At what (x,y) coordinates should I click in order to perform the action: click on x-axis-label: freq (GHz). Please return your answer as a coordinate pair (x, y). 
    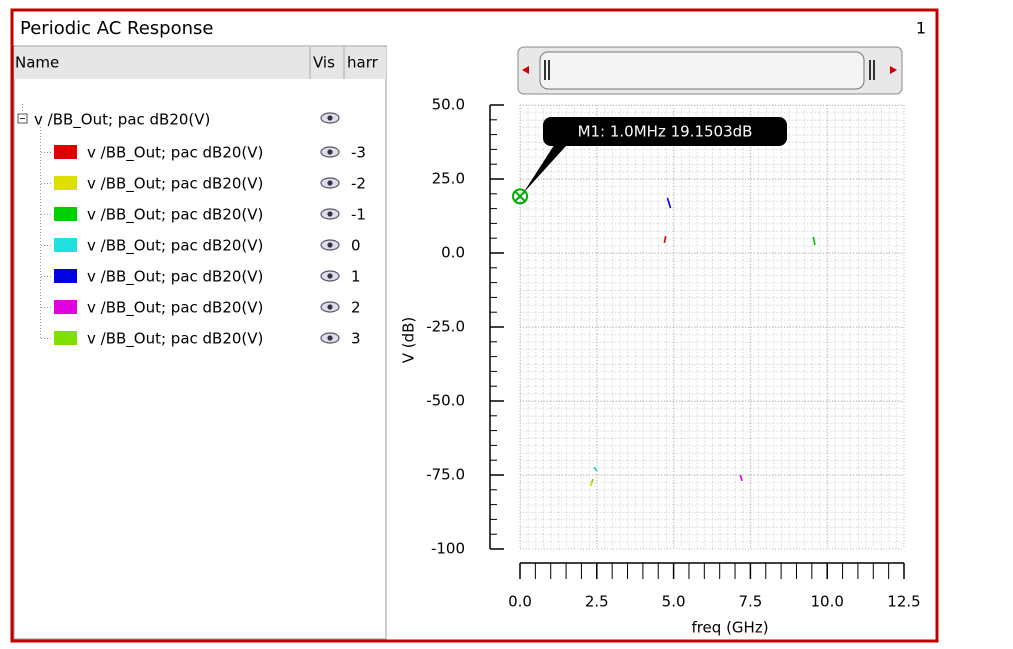
    Looking at the image, I should click on (729, 628).